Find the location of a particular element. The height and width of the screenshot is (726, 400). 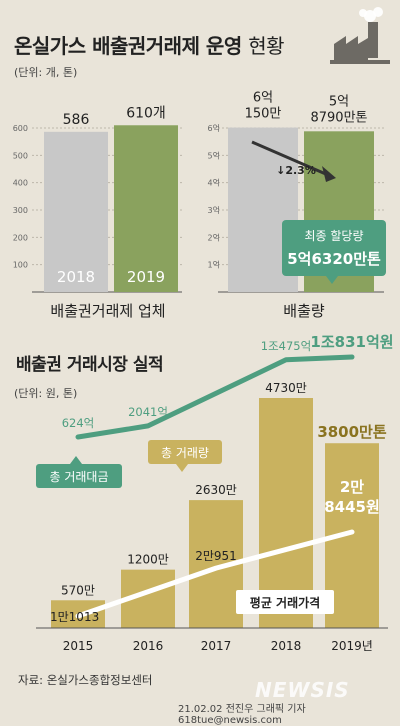

y-tick-label: 400 is located at coordinates (20, 183).